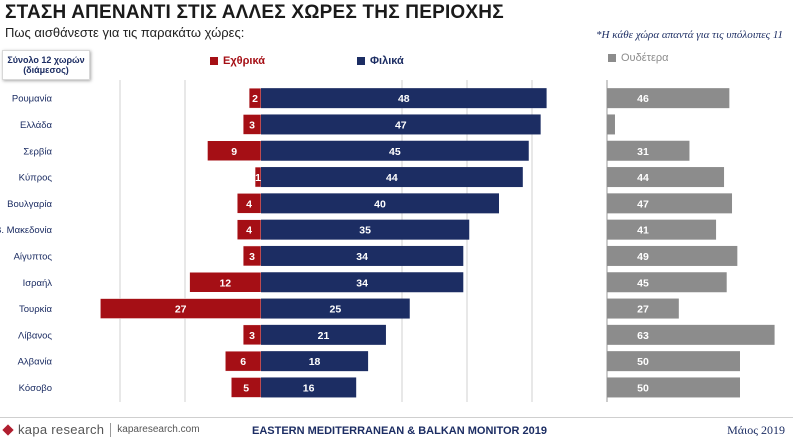  I want to click on page-subtitle: Πως αισθάνεστε για τις παρακάτω χώρες:, so click(125, 32).